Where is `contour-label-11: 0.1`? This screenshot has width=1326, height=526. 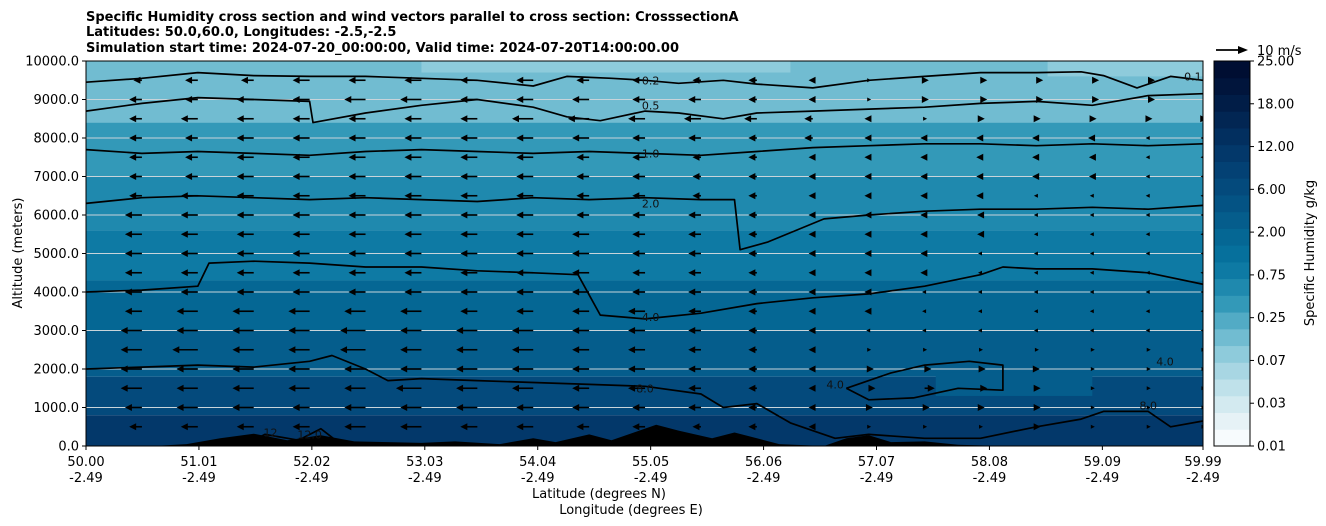 contour-label-11: 0.1 is located at coordinates (1193, 76).